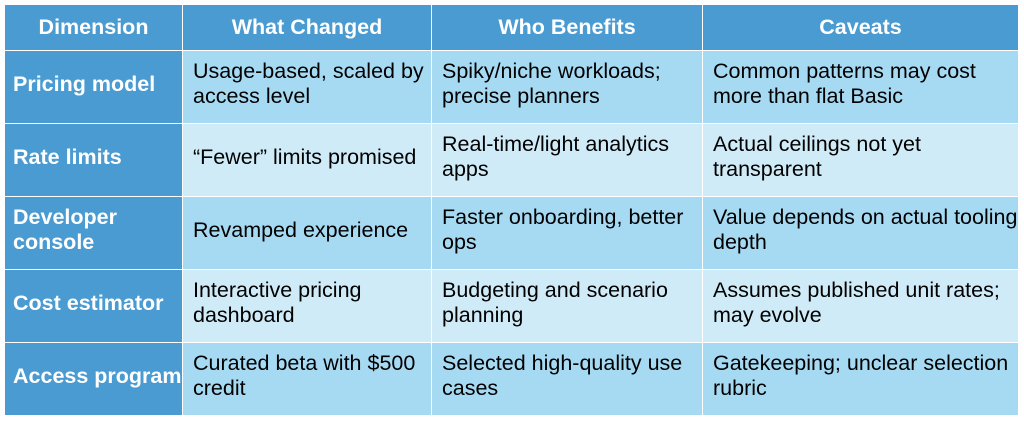  Describe the element at coordinates (84, 83) in the screenshot. I see `dimension-text: Pricing model` at that location.